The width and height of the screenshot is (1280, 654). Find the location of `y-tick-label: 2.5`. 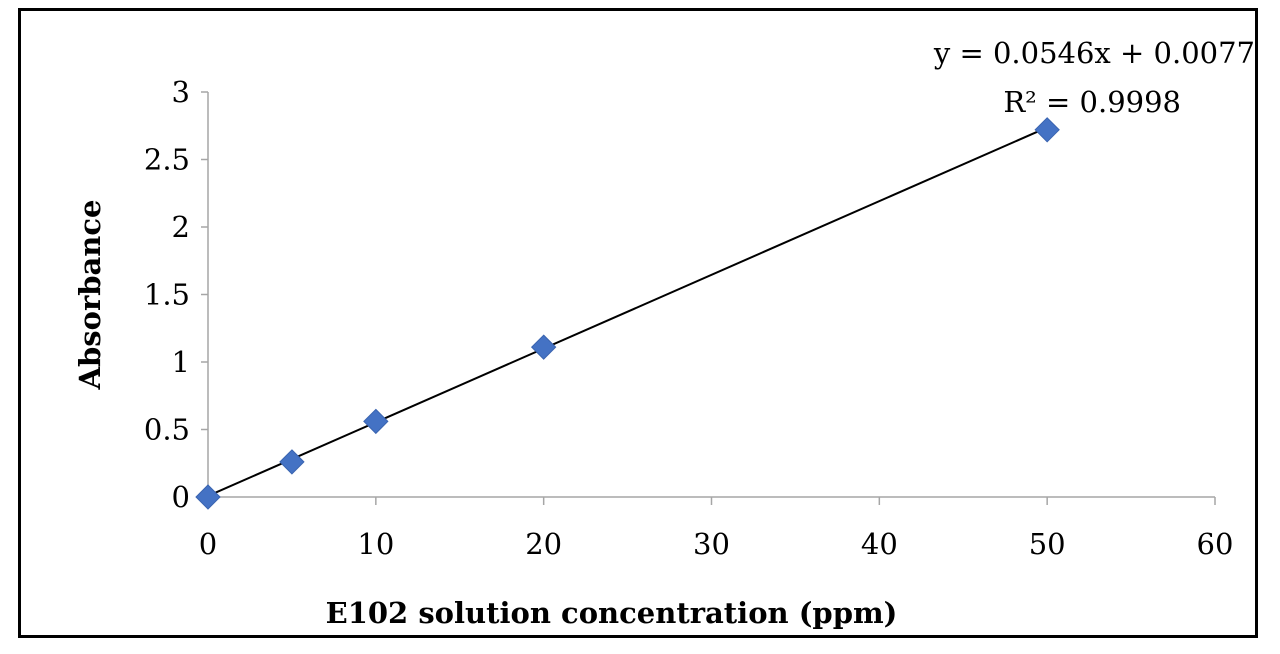

y-tick-label: 2.5 is located at coordinates (167, 160).